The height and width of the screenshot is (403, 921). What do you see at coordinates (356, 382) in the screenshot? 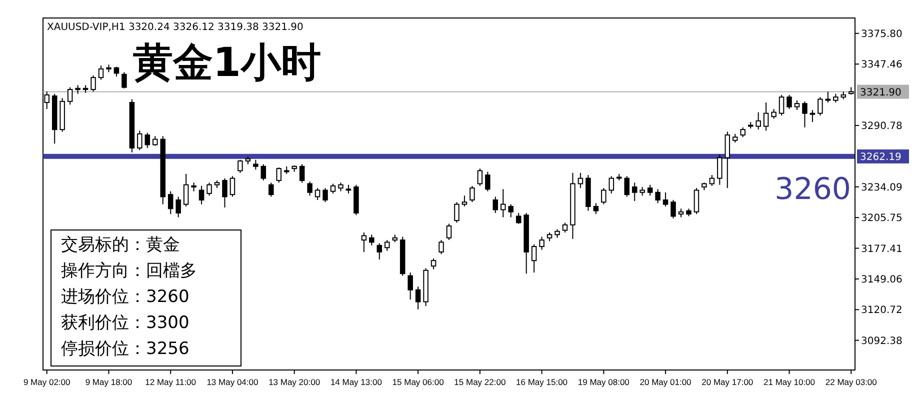
I see `x-tick-label: 14 May 13:00` at bounding box center [356, 382].